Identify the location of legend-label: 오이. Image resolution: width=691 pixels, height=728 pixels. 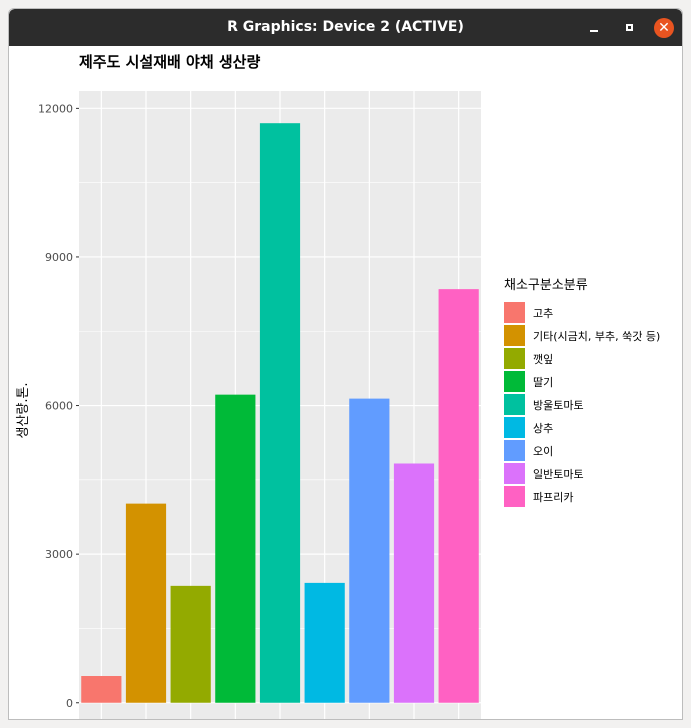
(543, 451).